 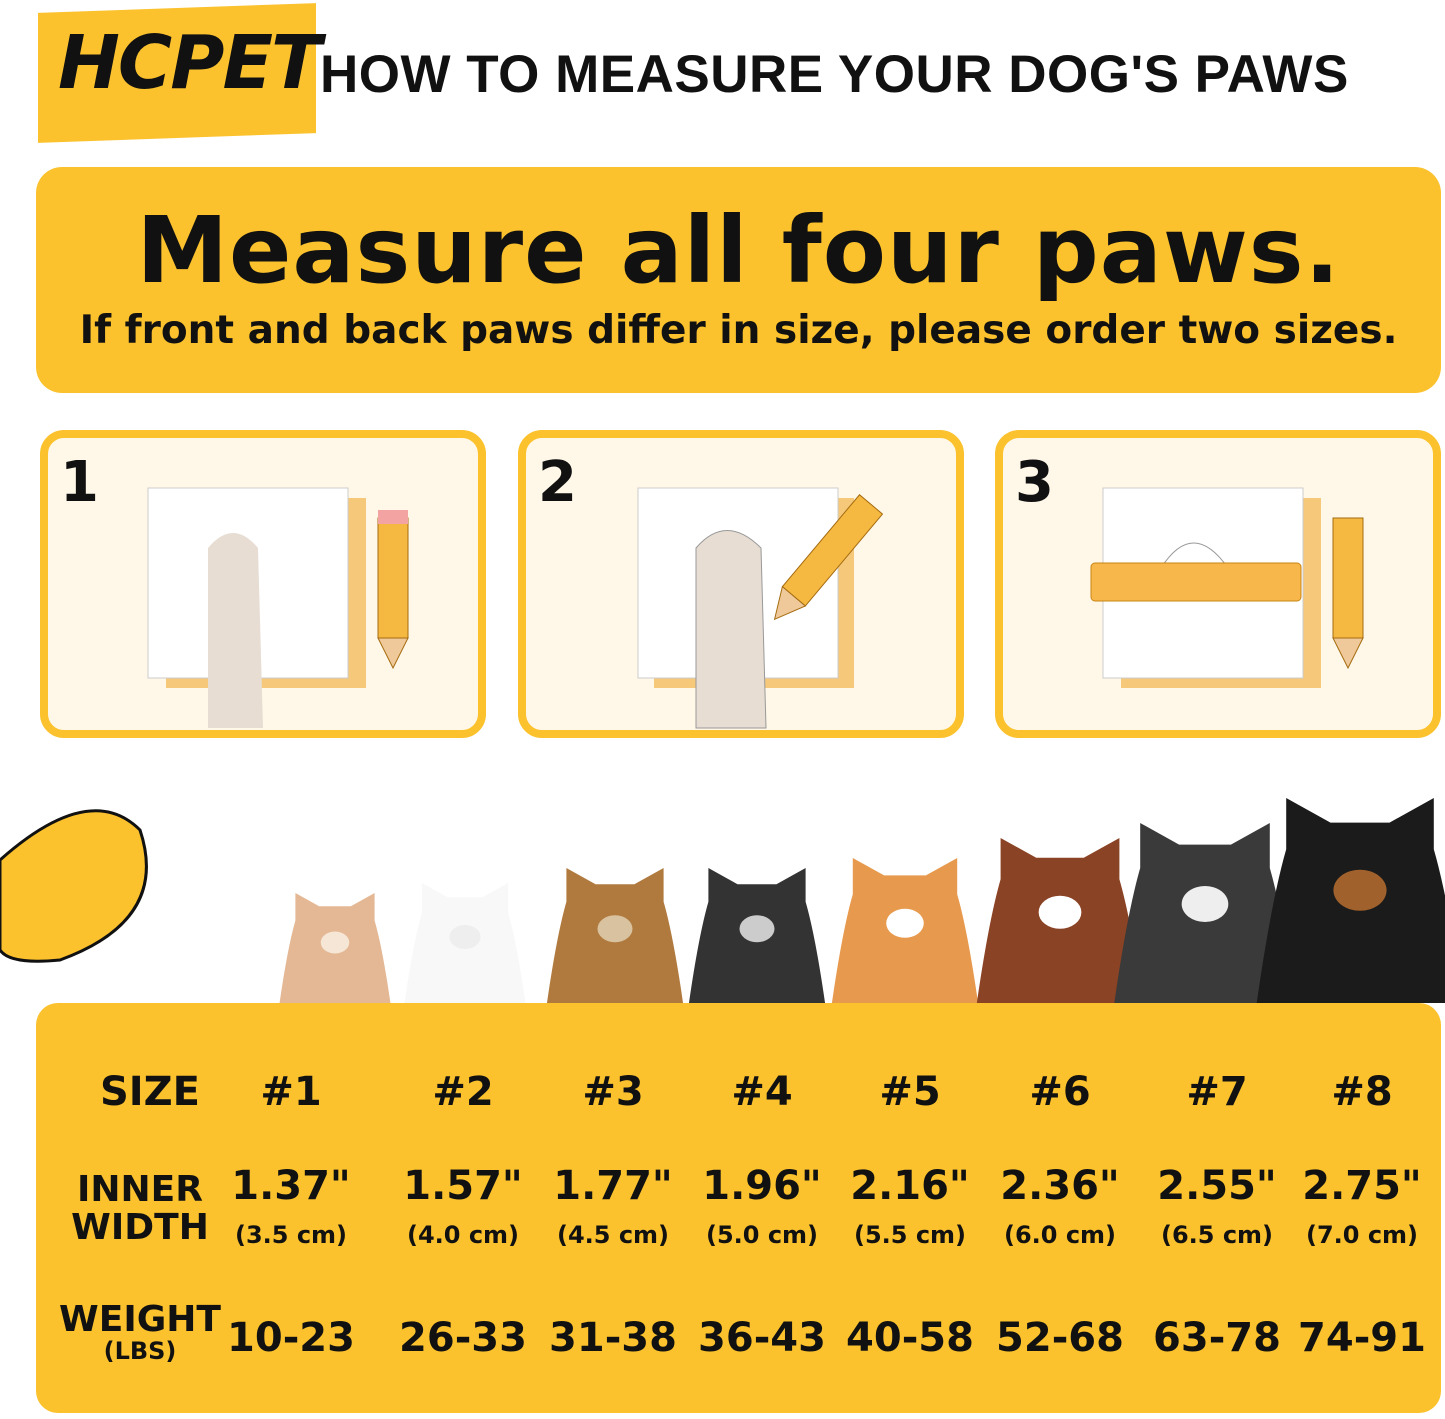 I want to click on weight-range: 10-23, so click(x=291, y=1338).